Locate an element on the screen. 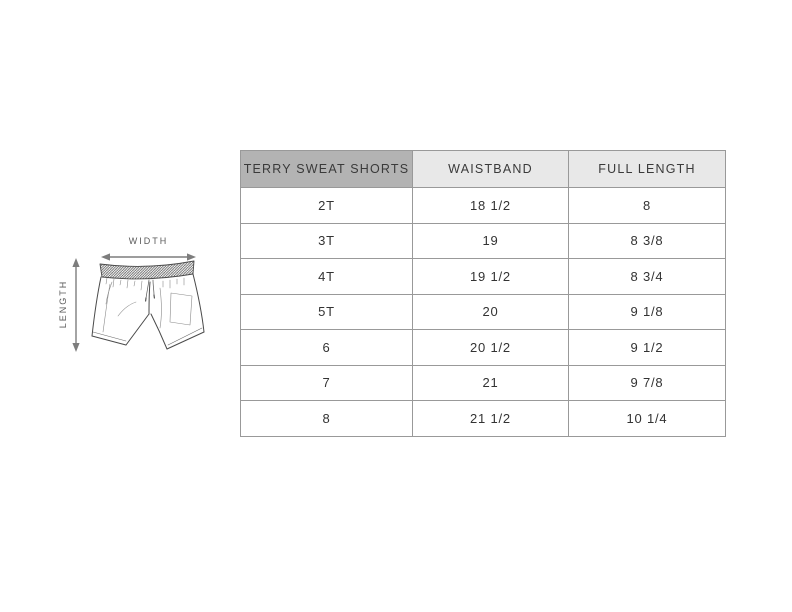 Image resolution: width=792 pixels, height=612 pixels. shorts-flat-sketch-icon is located at coordinates (138, 302).